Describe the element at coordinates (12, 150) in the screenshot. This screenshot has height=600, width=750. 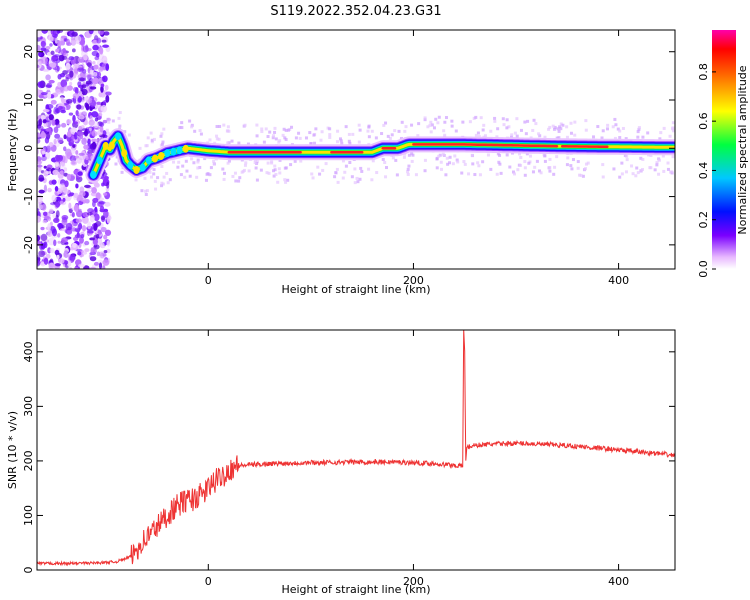
I see `spectrogram-ylabel: Frequency (Hz)` at that location.